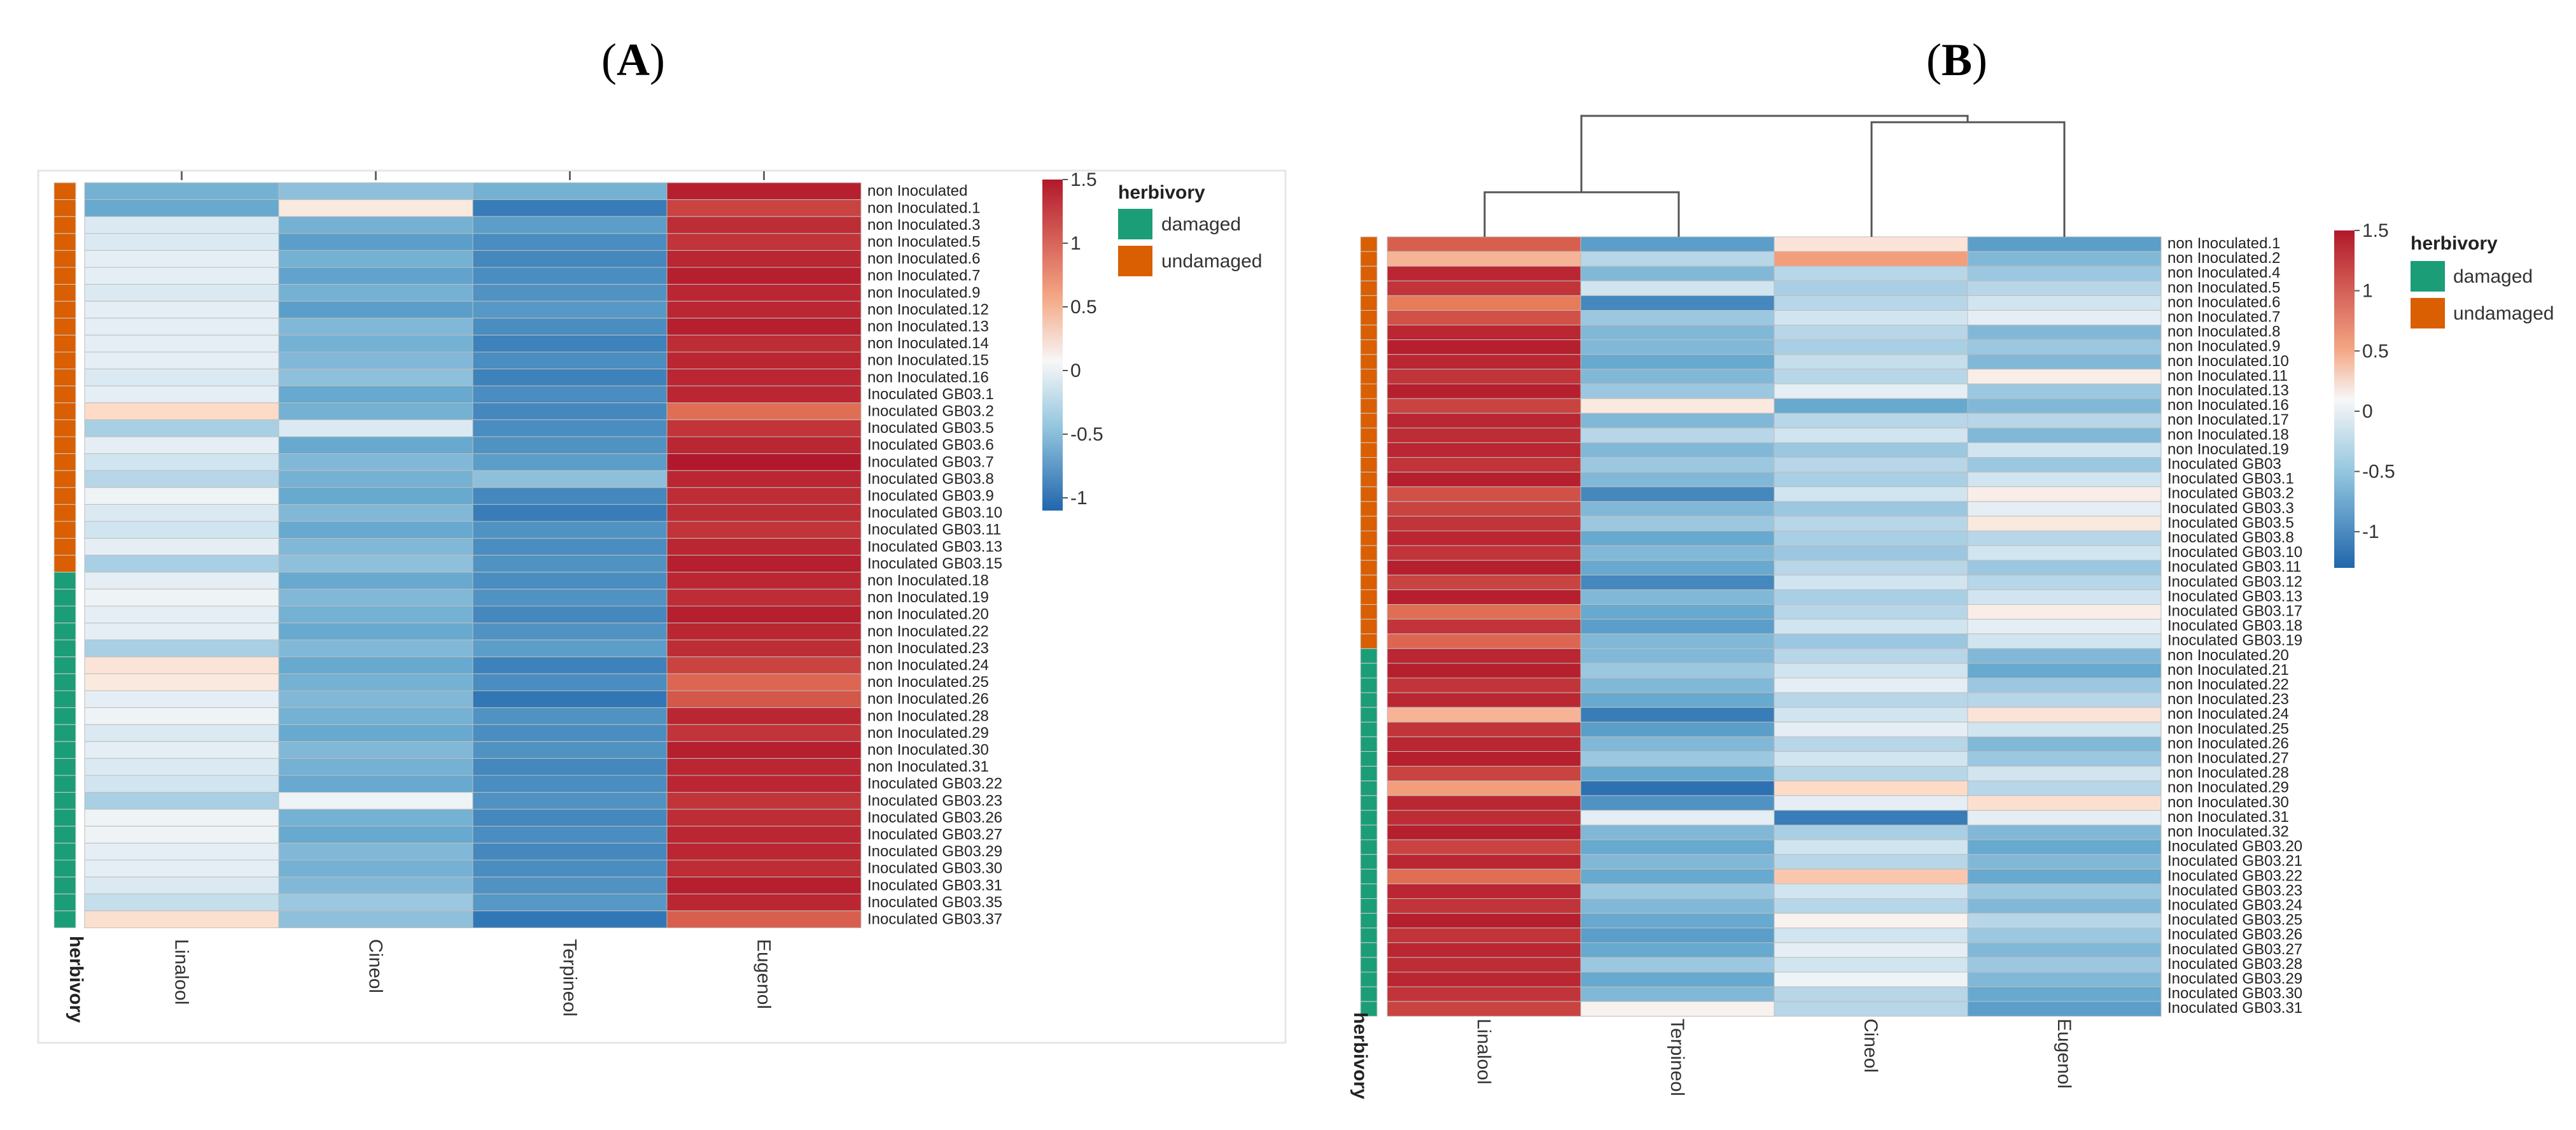  Describe the element at coordinates (928, 615) in the screenshot. I see `row-label-a: non Inoculated.20` at that location.